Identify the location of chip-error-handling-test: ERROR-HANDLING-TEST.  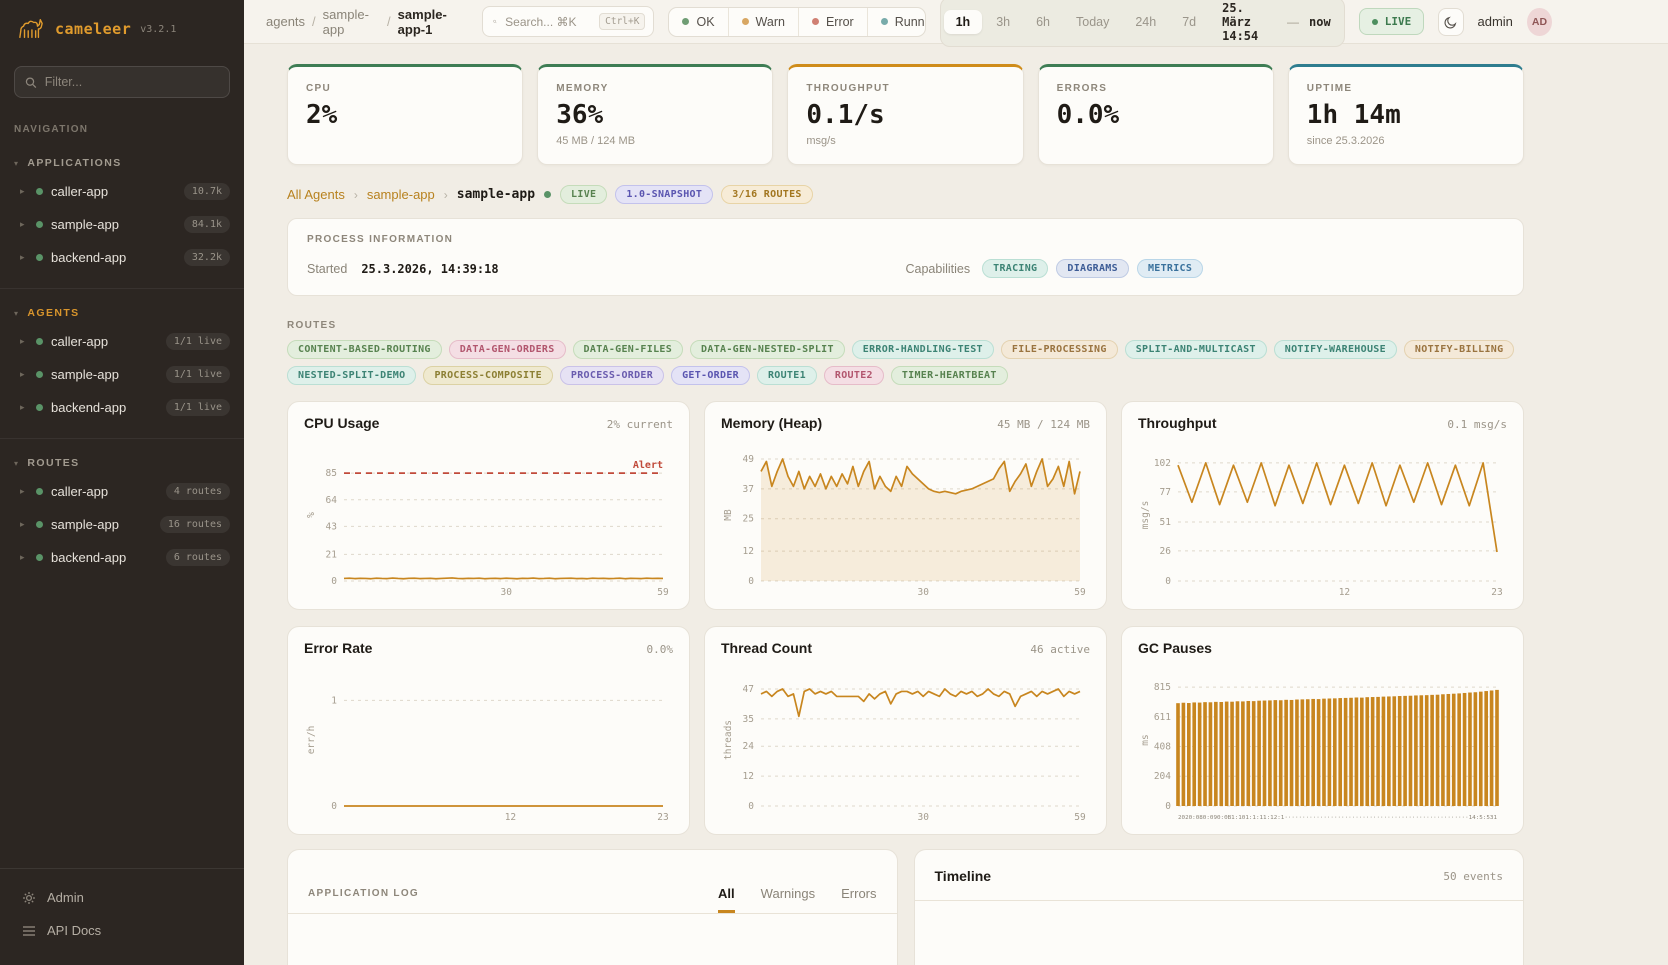
(922, 349).